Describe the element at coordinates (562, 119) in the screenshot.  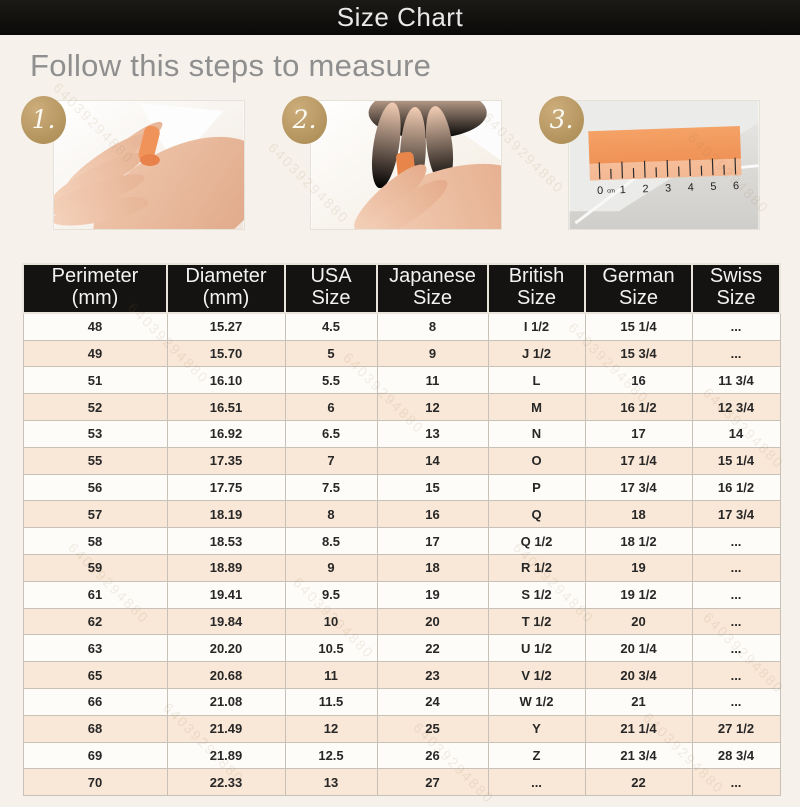
I see `step-3-number: 3.` at that location.